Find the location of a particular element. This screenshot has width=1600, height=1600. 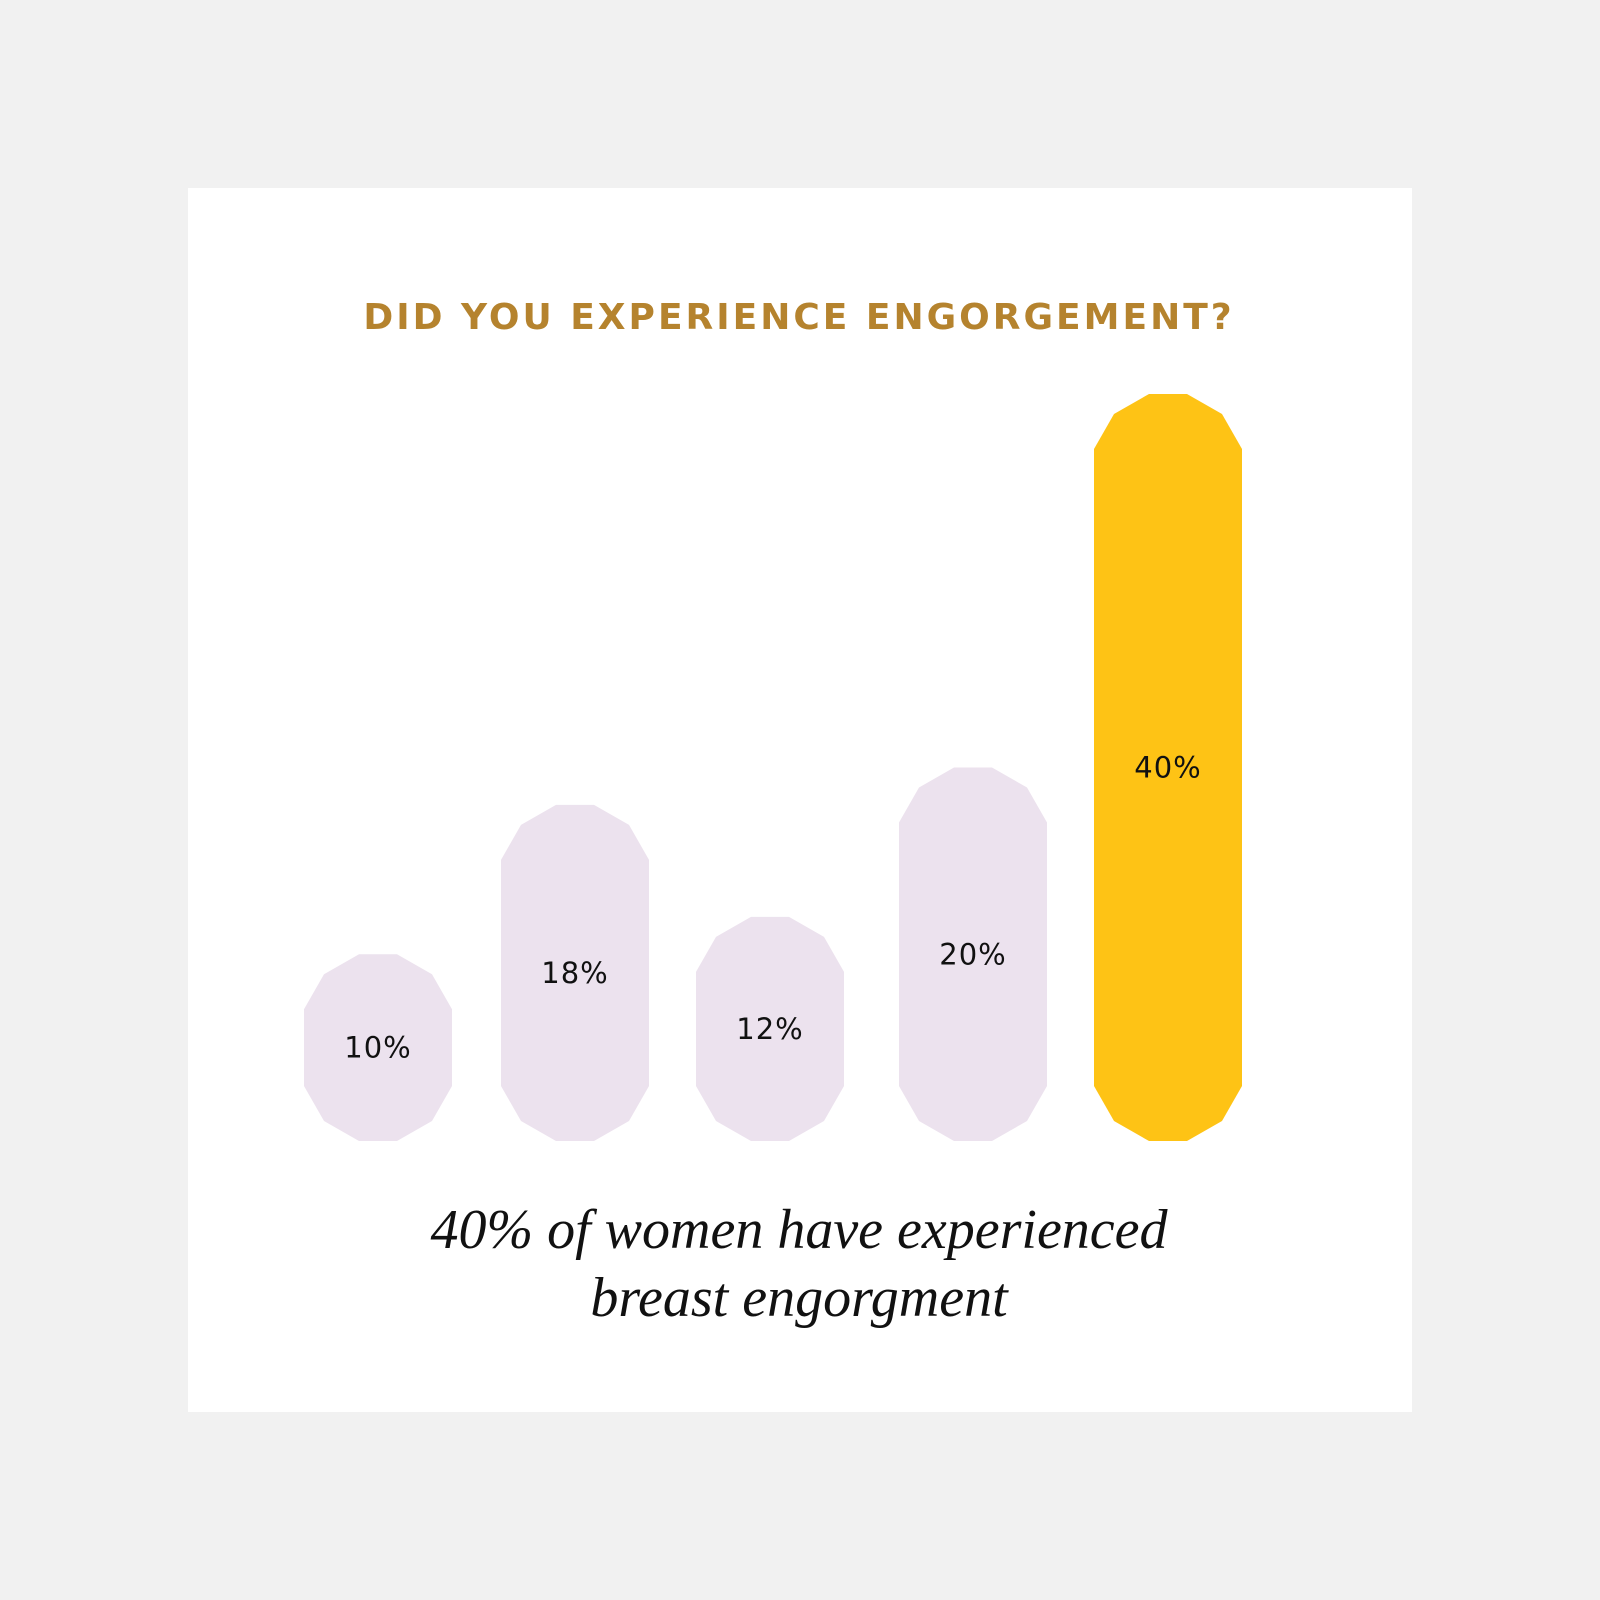

value-label: 40% is located at coordinates (1167, 768).